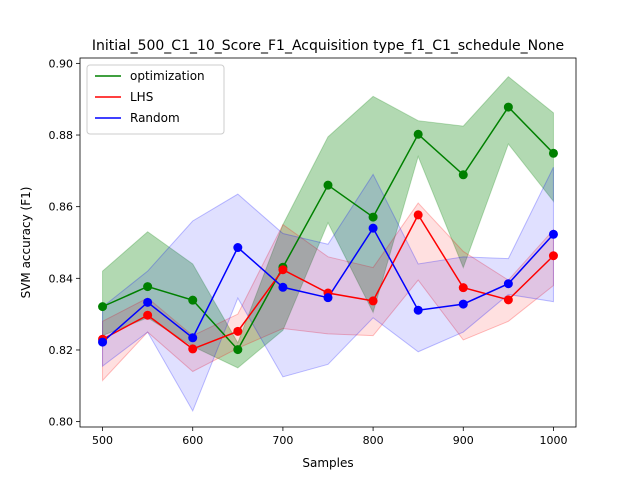  I want to click on y-axis-label: SVM accuracy (F1), so click(26, 243).